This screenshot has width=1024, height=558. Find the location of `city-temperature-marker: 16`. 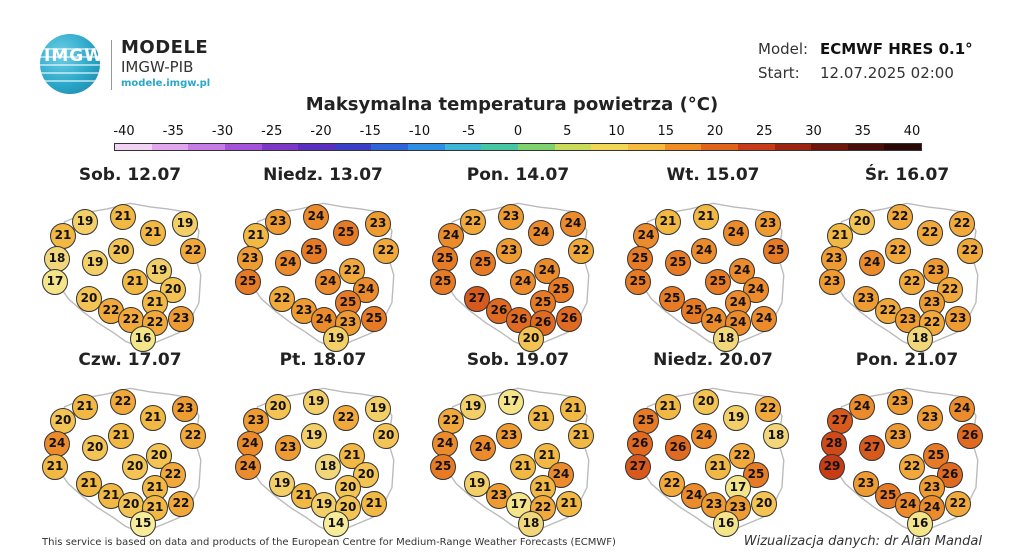

city-temperature-marker: 16 is located at coordinates (143, 339).